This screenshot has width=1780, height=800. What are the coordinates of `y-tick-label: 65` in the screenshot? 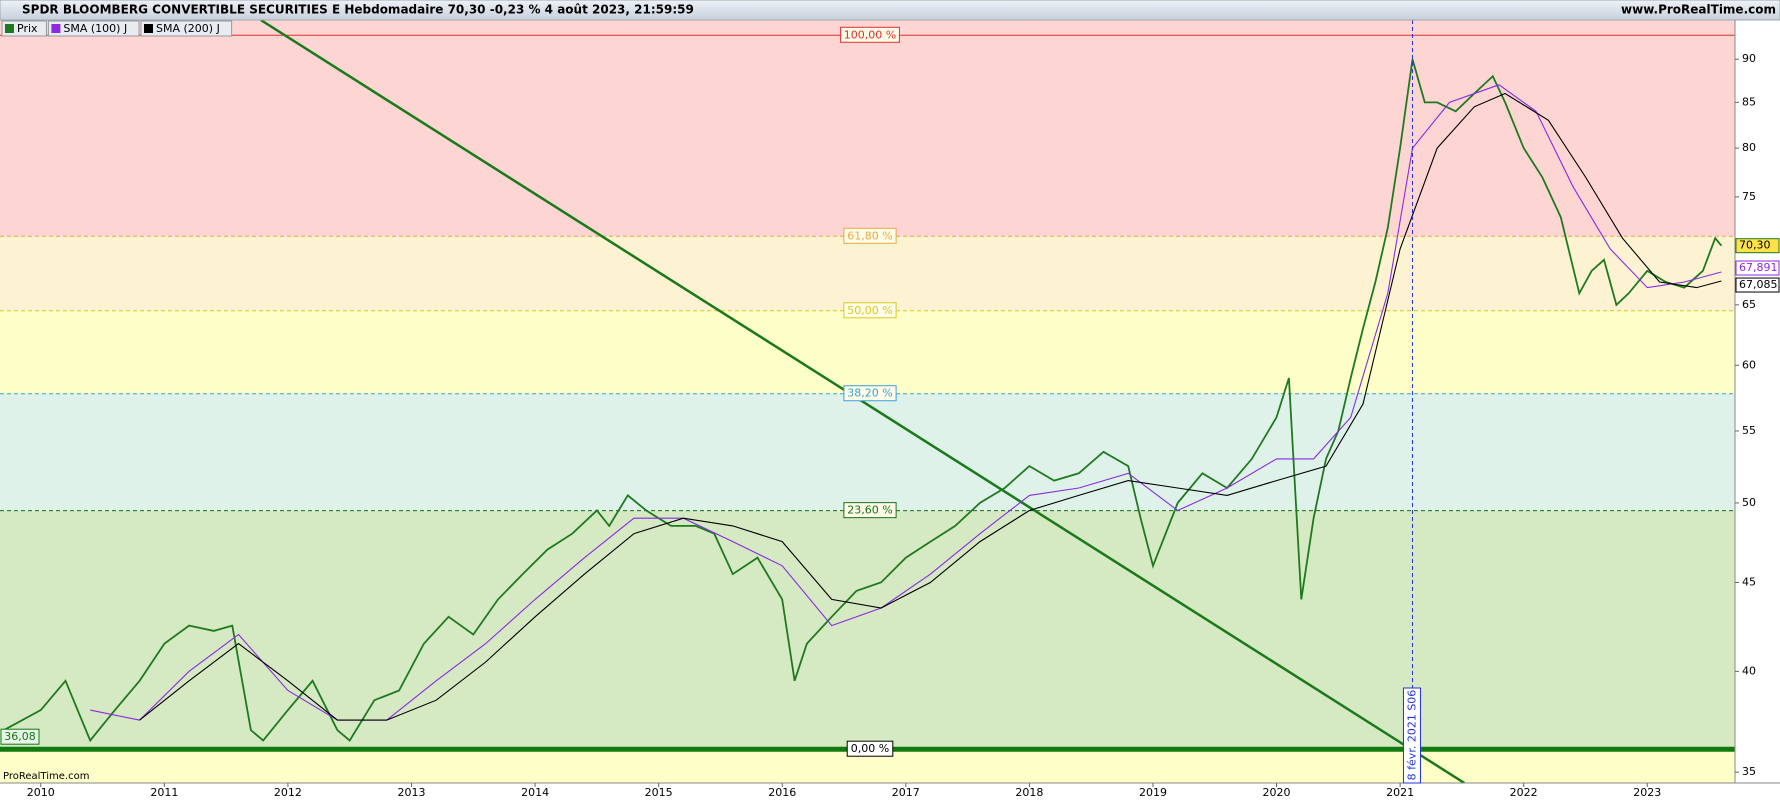 It's located at (1749, 304).